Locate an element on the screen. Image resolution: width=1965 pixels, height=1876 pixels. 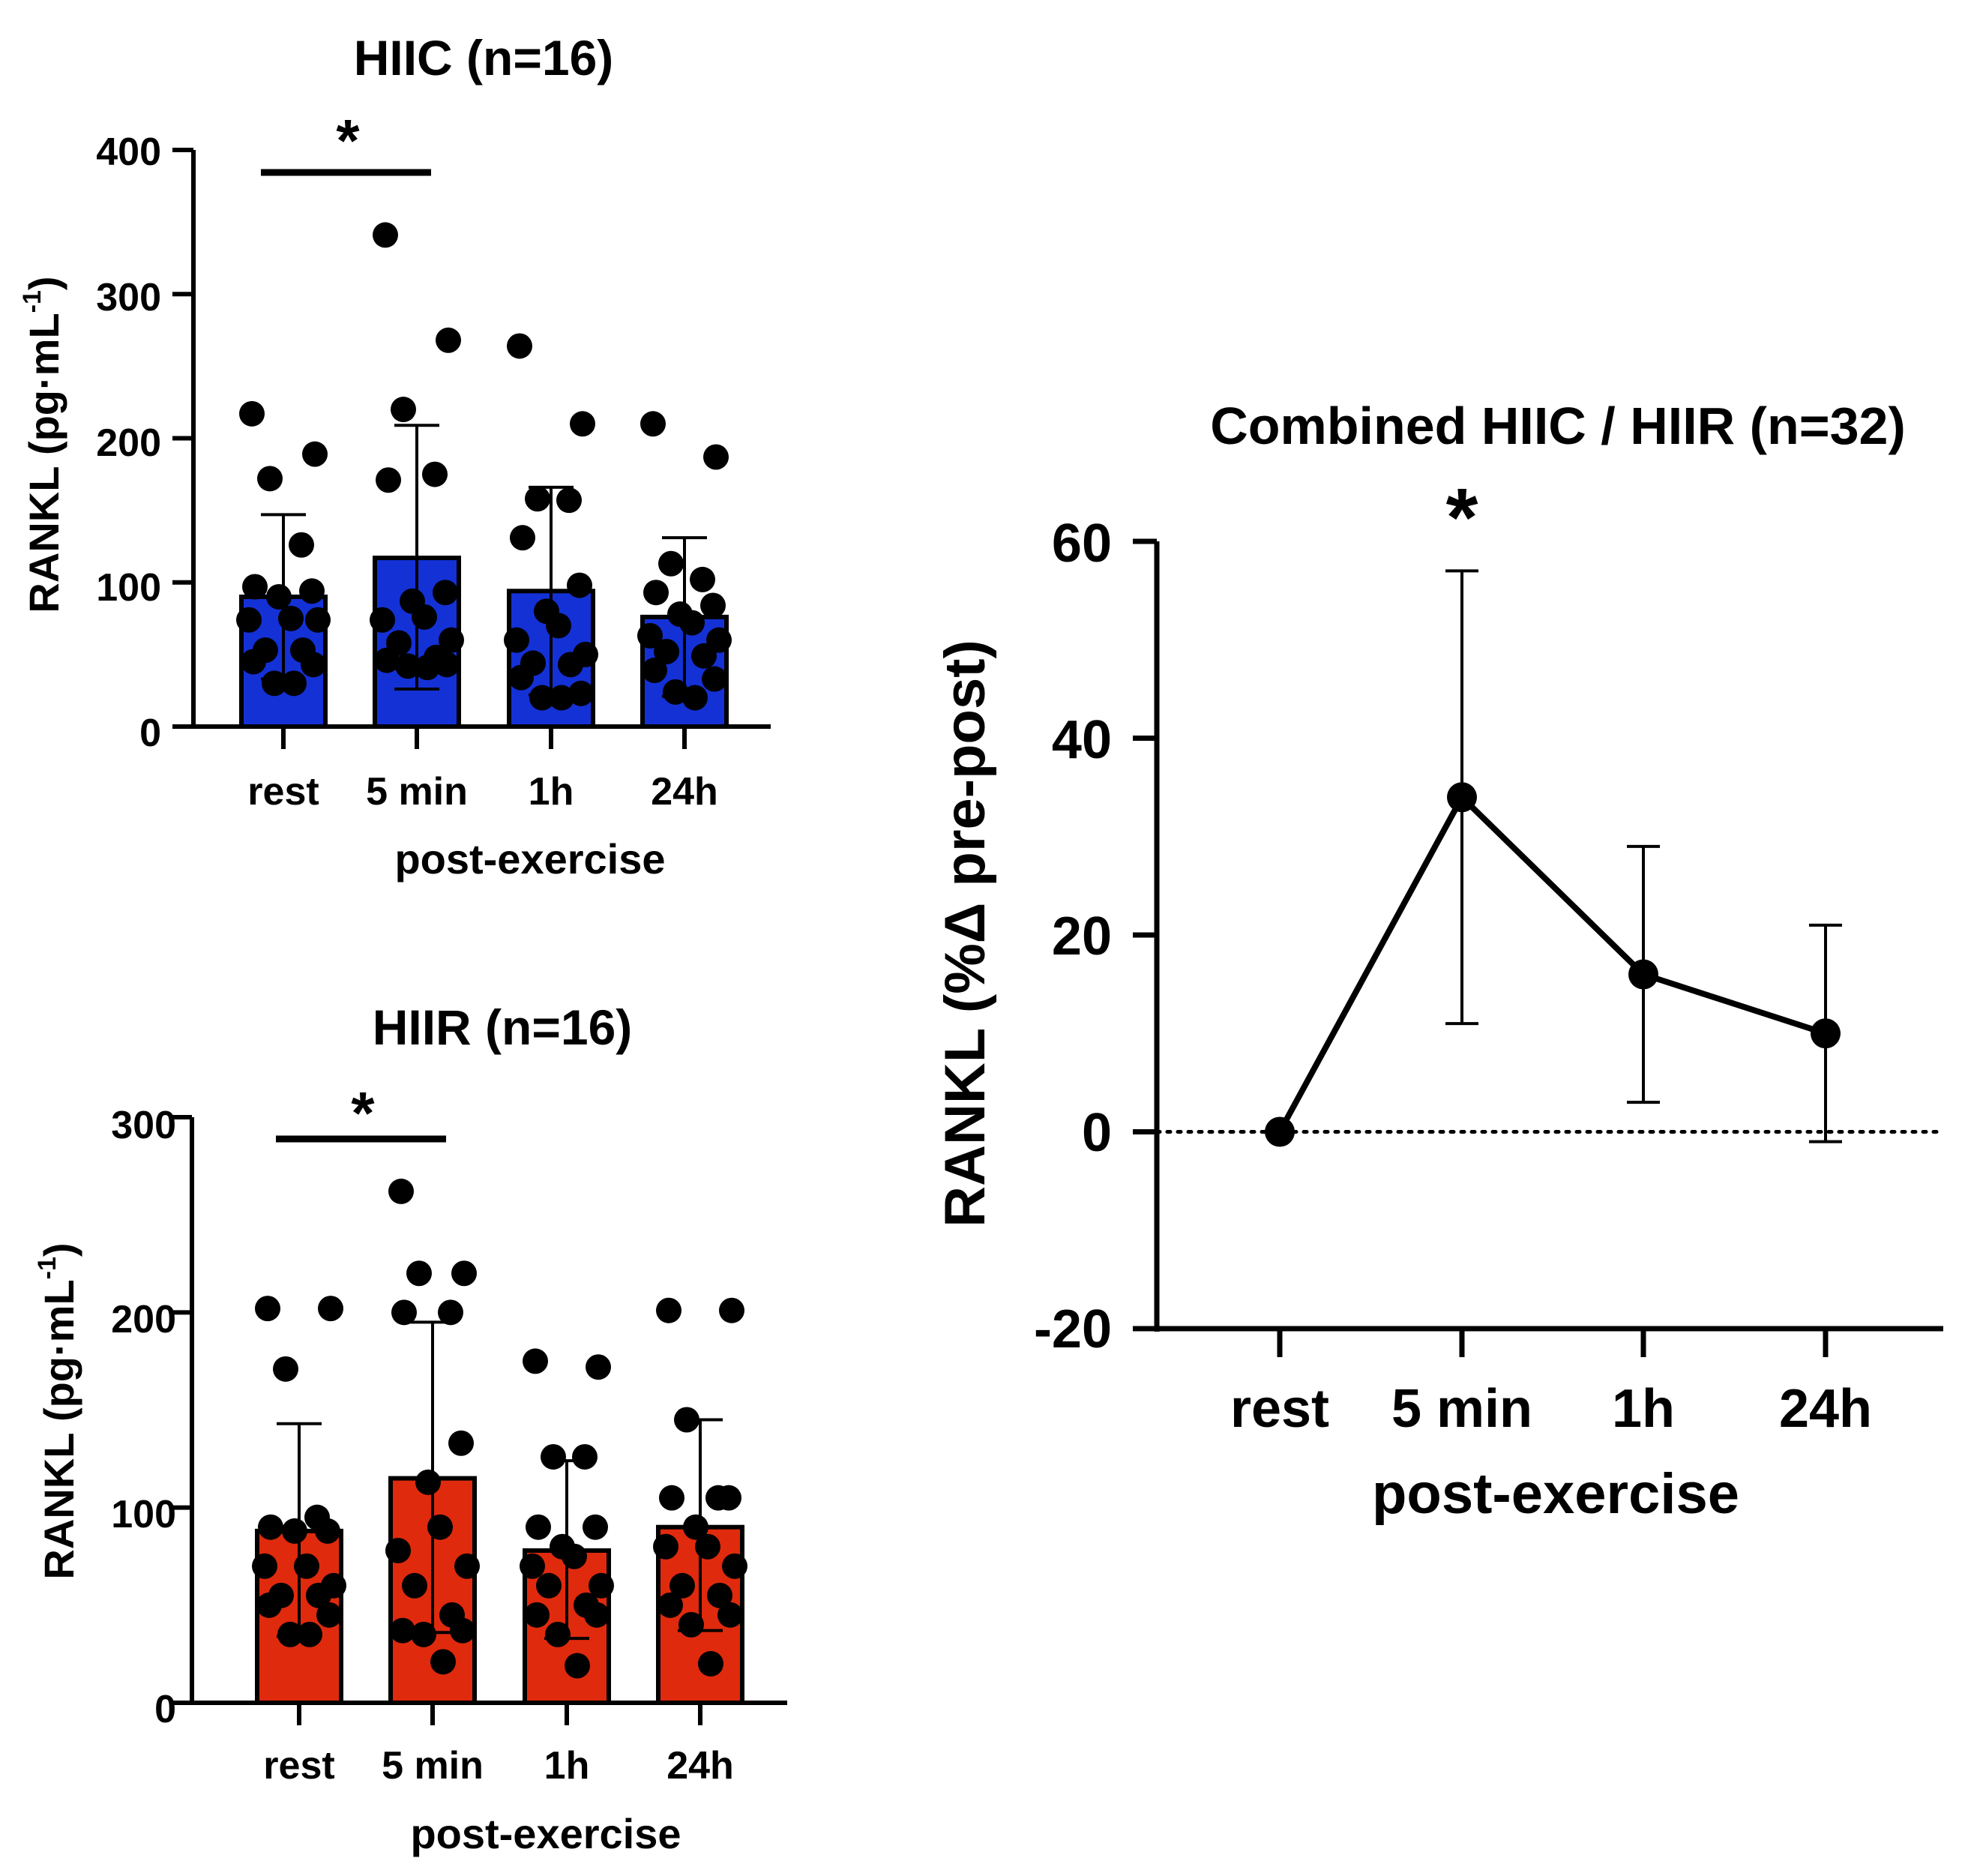
combined-y-tick-labels: 60 40 20 0 -20 is located at coordinates (1073, 936).